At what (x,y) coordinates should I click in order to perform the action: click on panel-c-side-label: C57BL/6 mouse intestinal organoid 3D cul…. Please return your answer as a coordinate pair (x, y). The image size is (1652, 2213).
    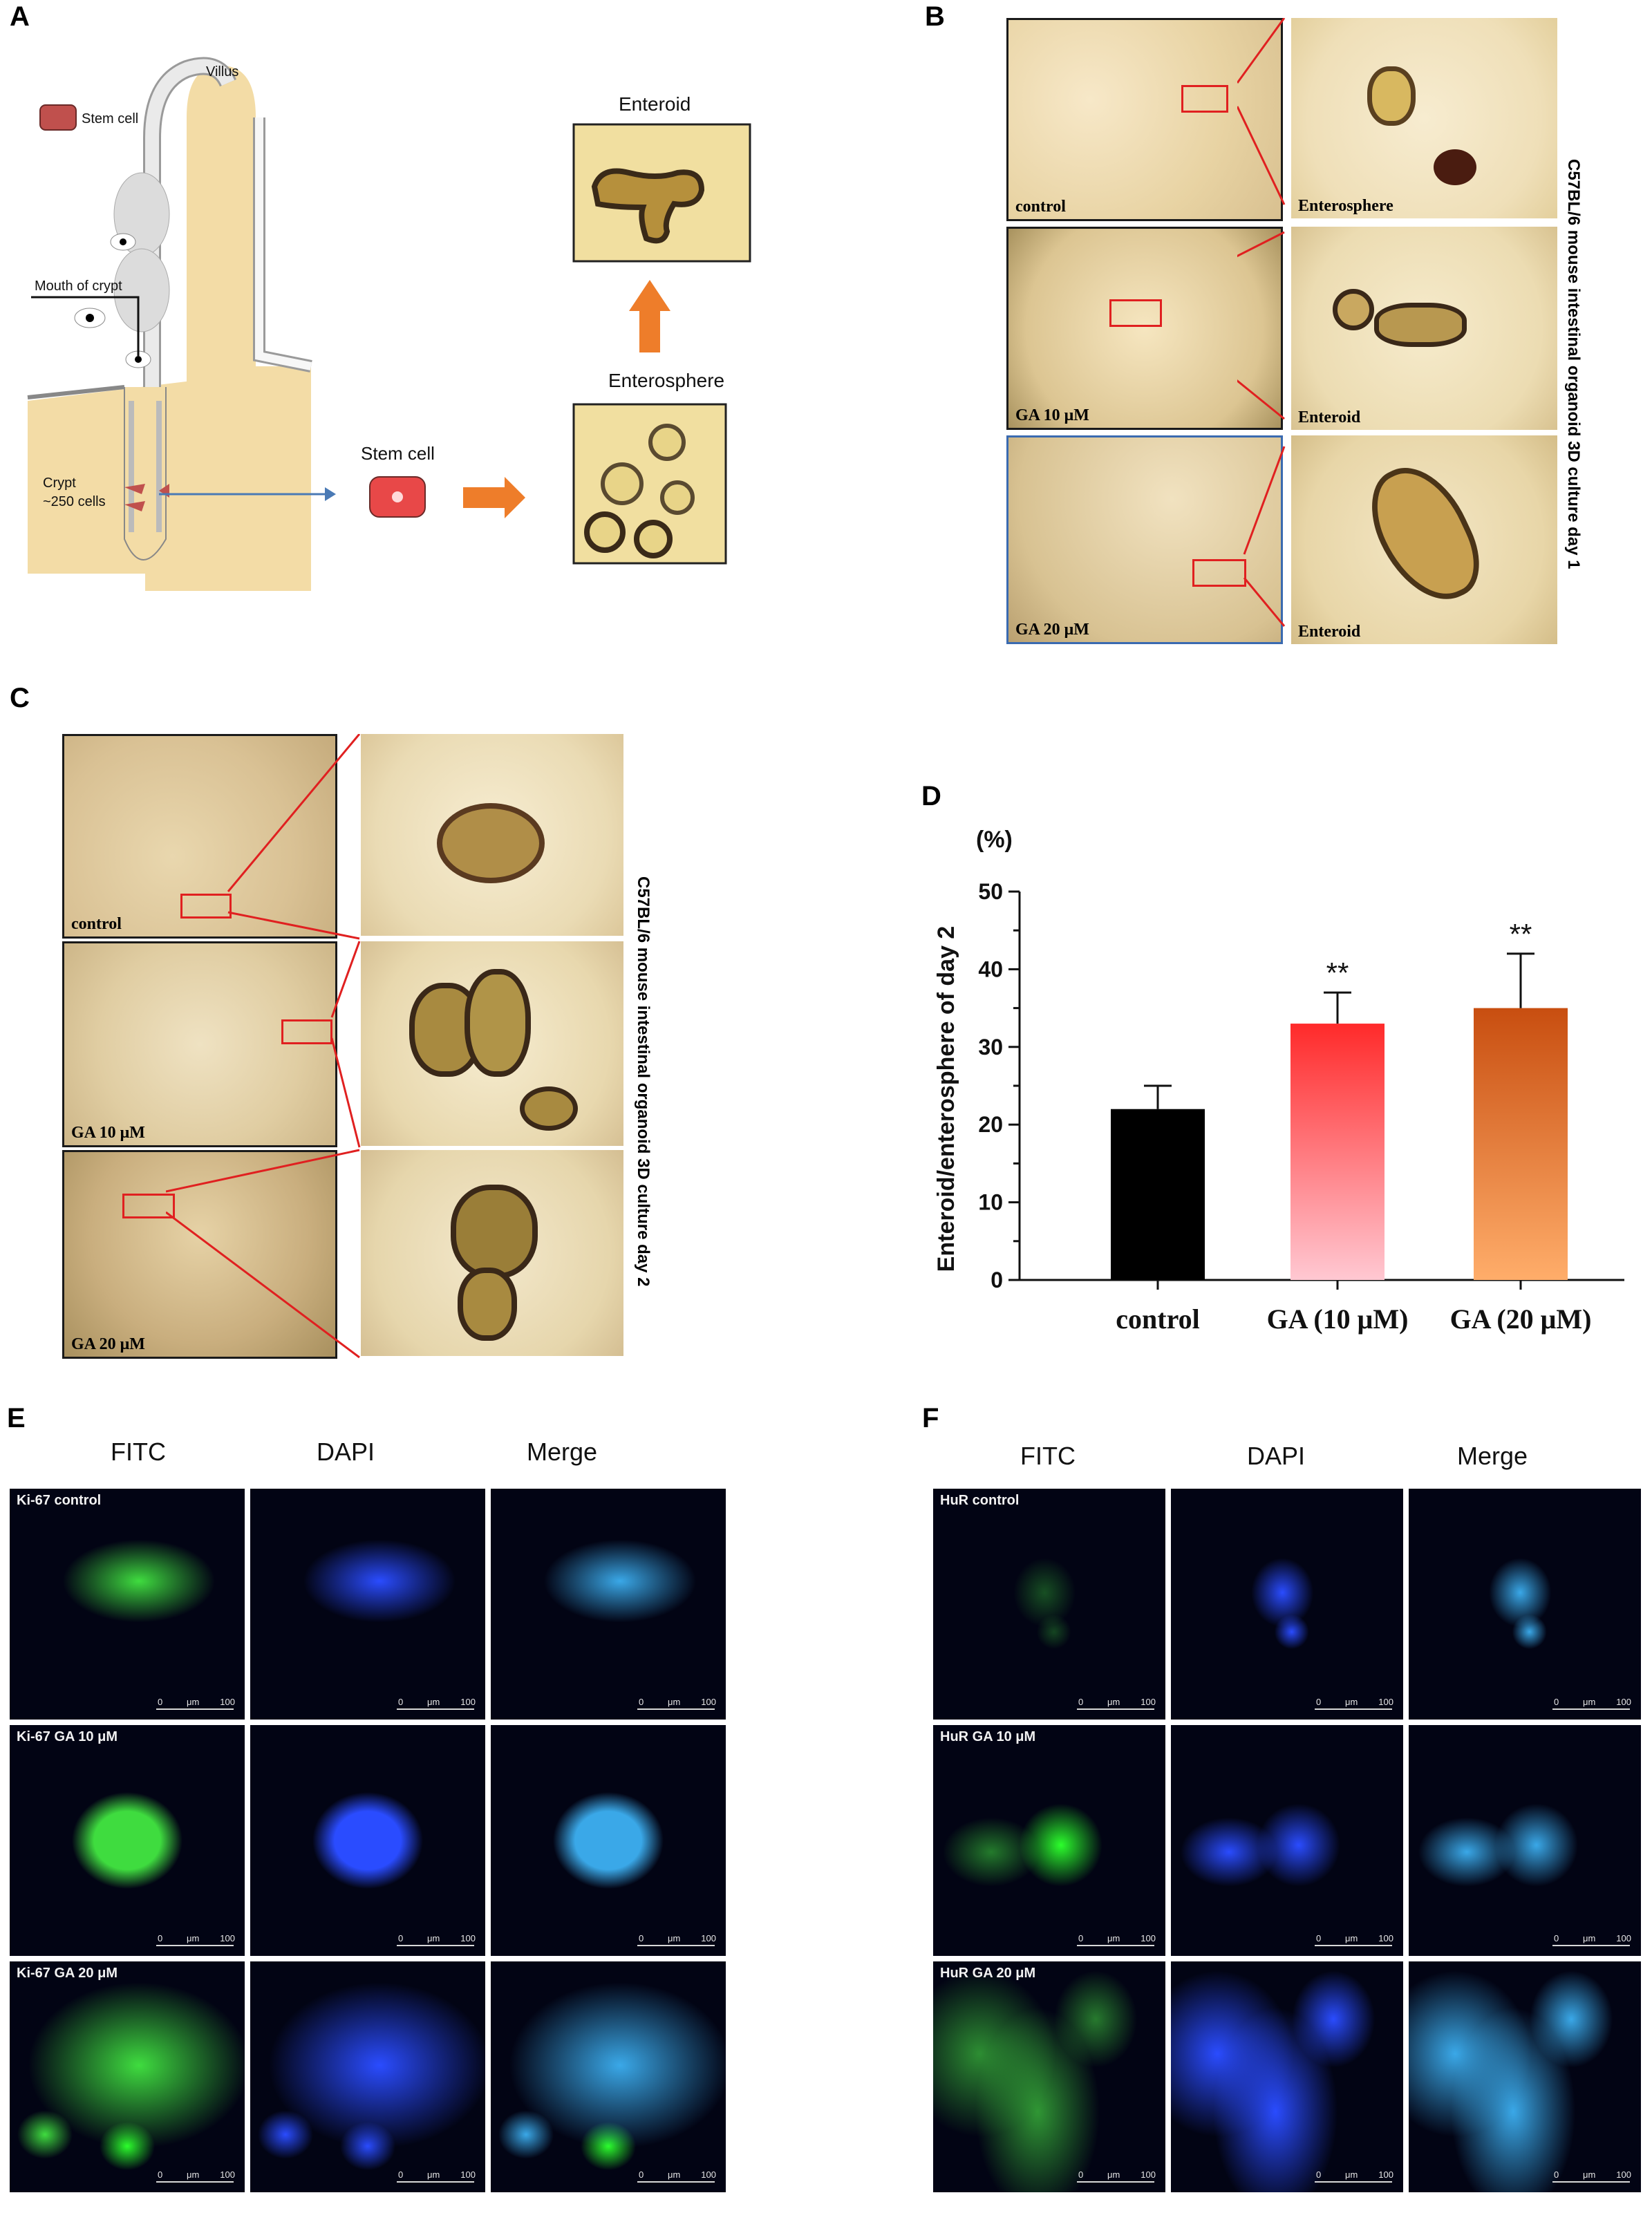
    Looking at the image, I should click on (643, 1081).